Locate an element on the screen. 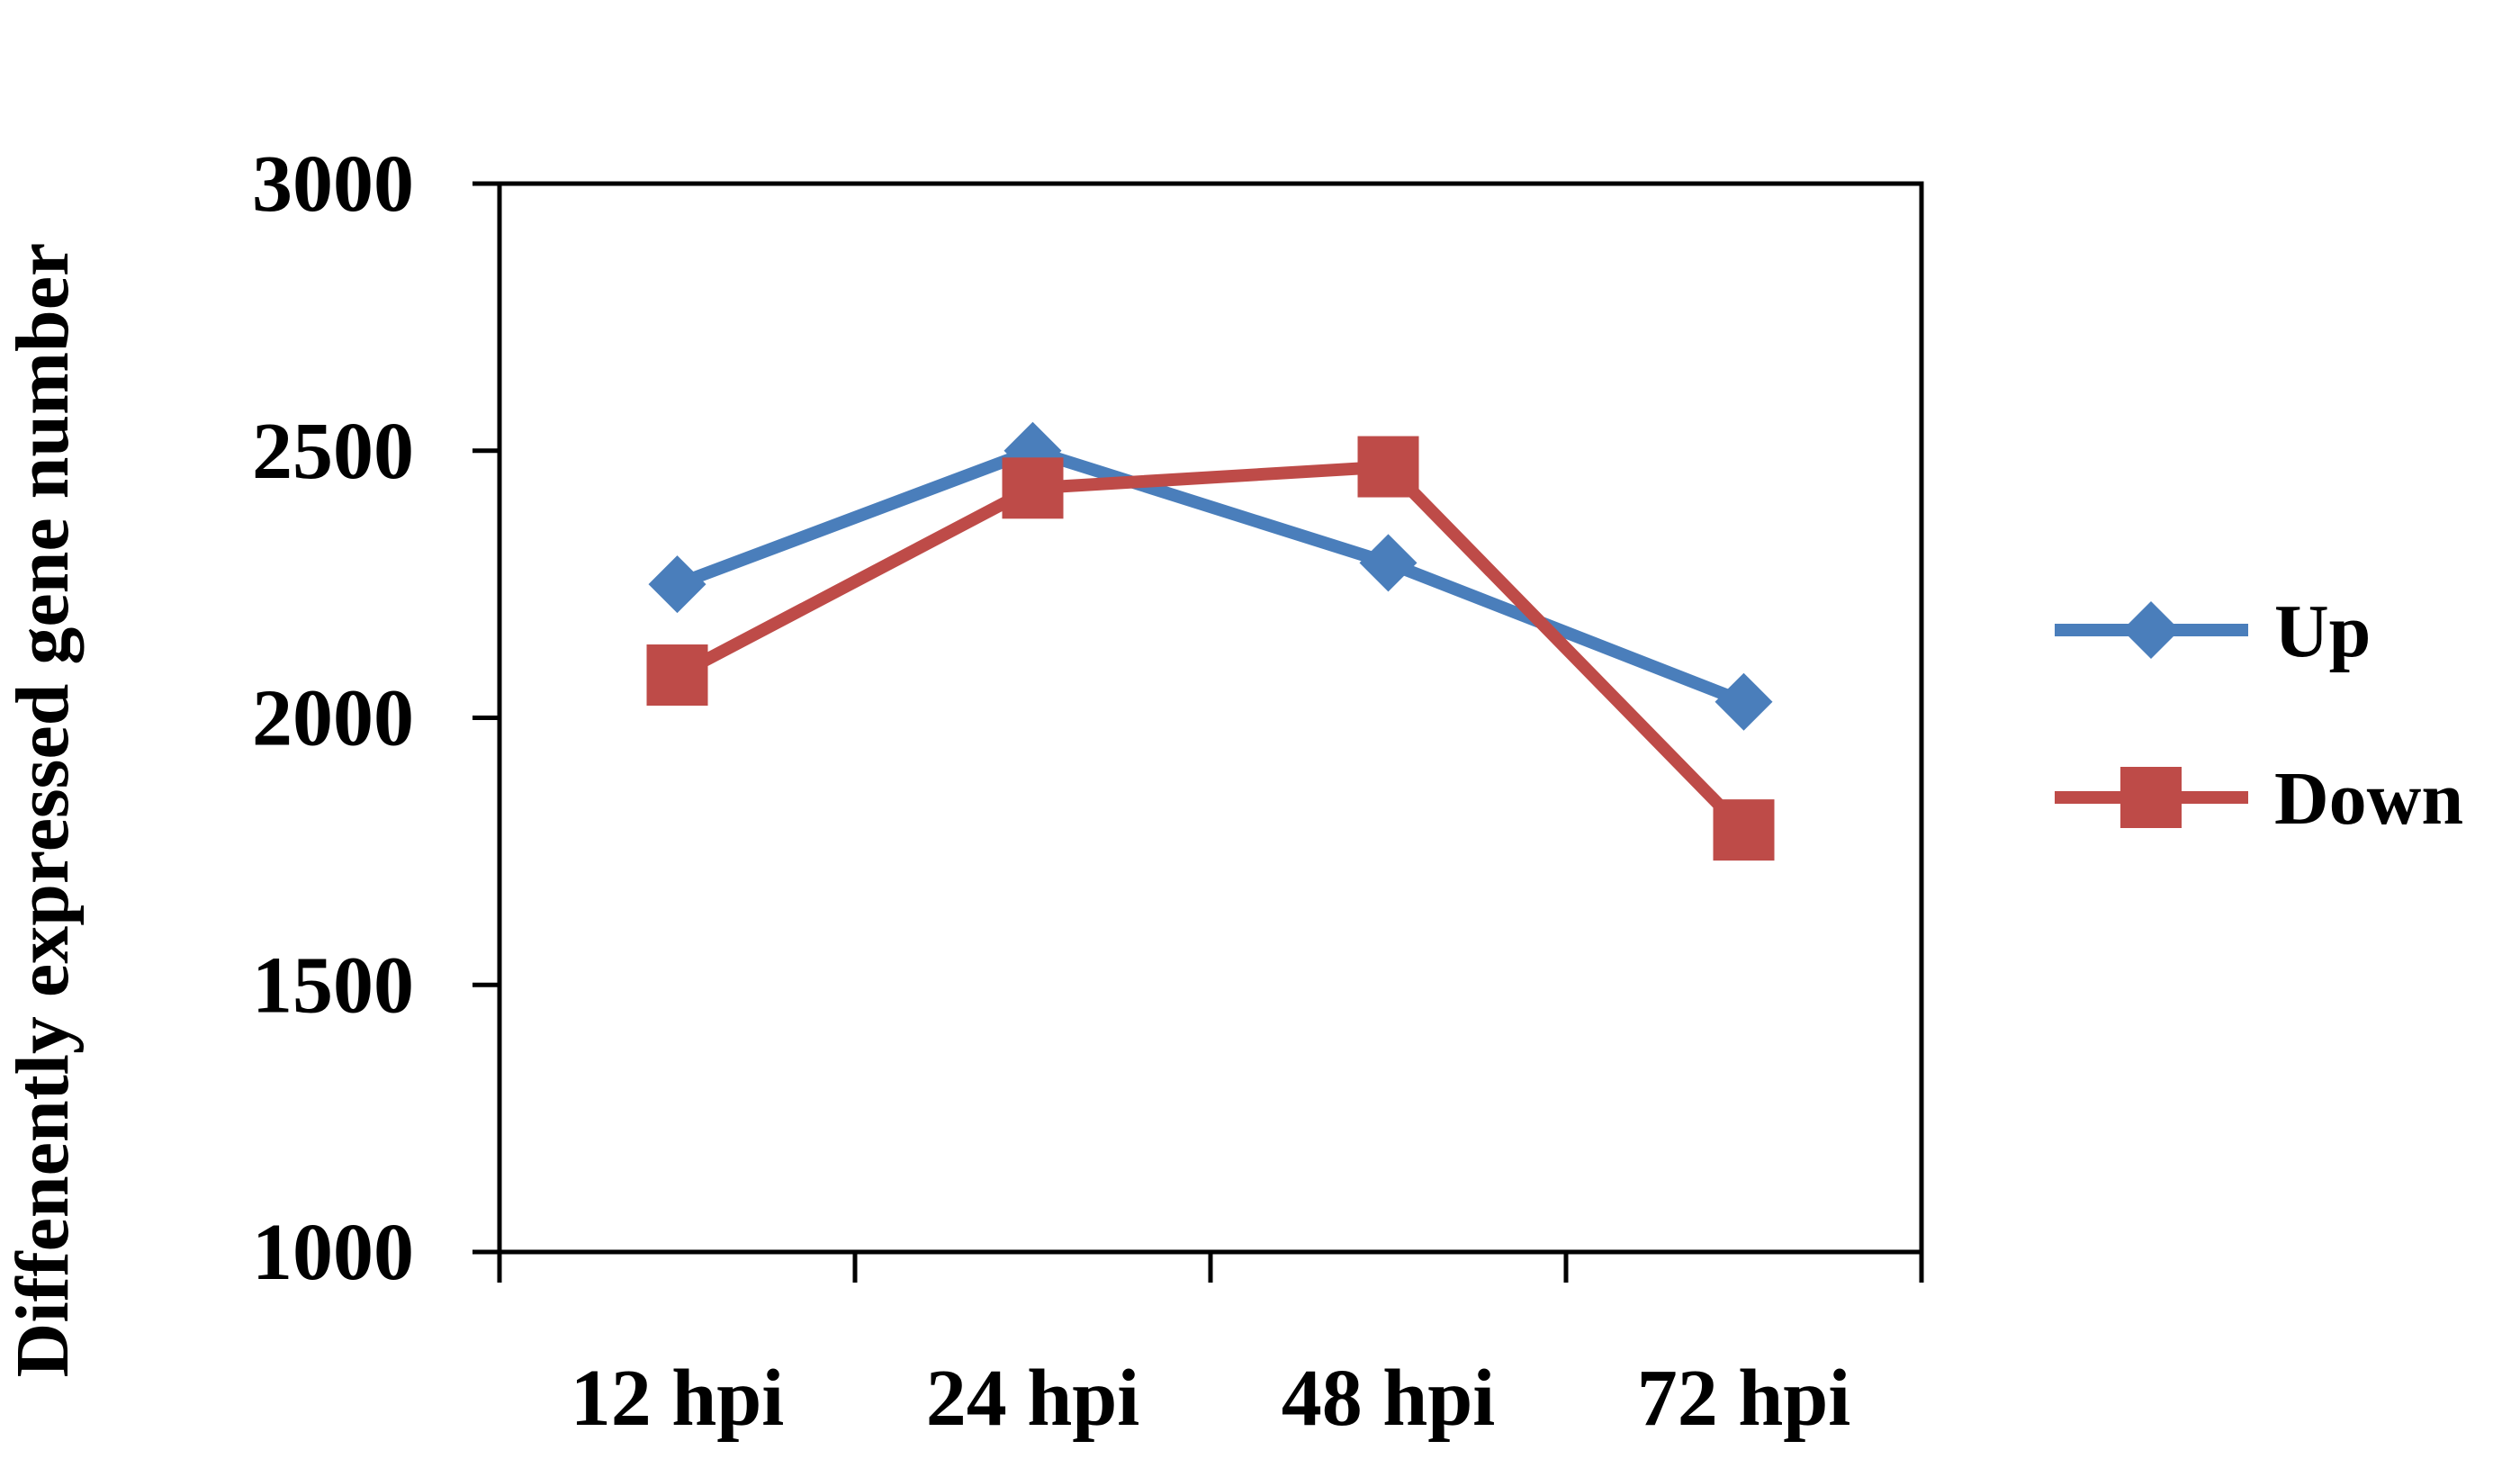  series-layer is located at coordinates (1210, 641).